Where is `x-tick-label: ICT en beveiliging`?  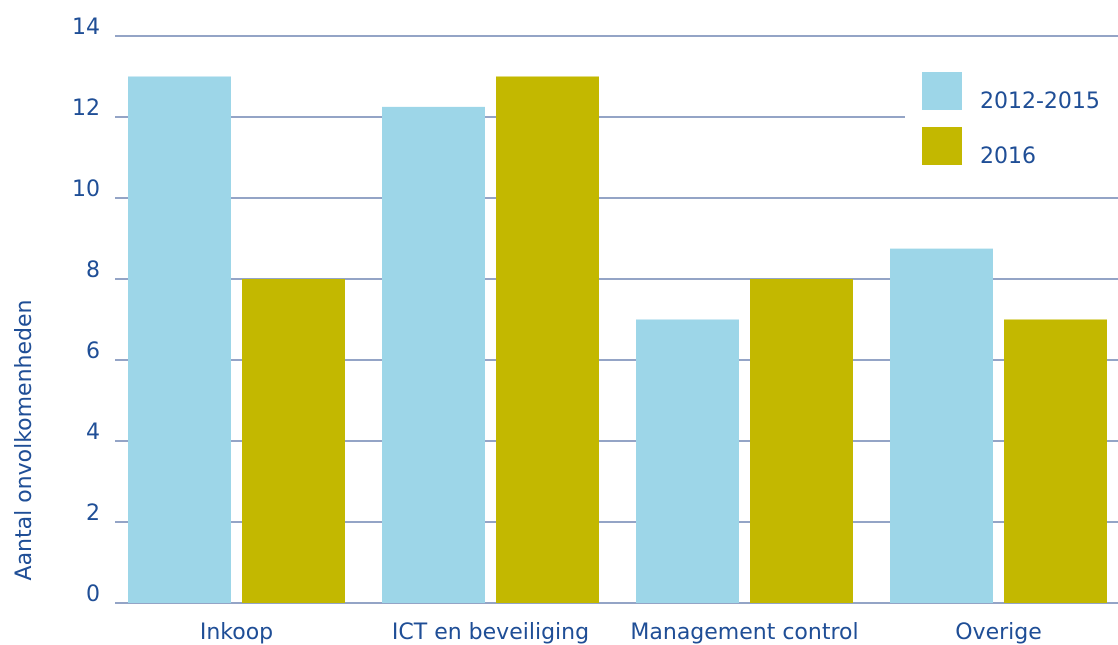
x-tick-label: ICT en beveiliging is located at coordinates (490, 632).